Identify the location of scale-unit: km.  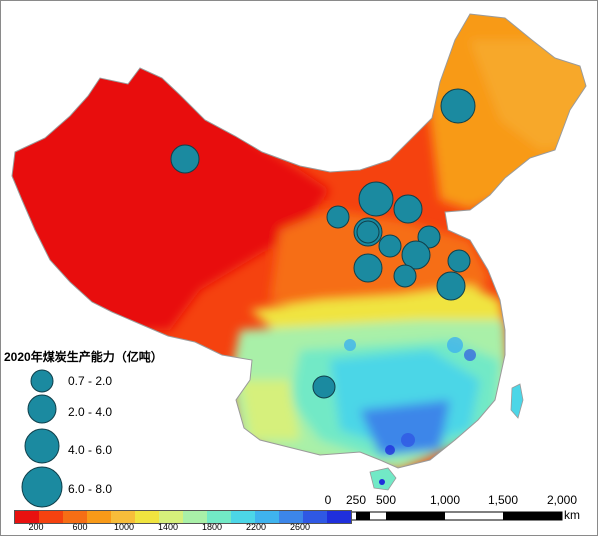
(572, 515).